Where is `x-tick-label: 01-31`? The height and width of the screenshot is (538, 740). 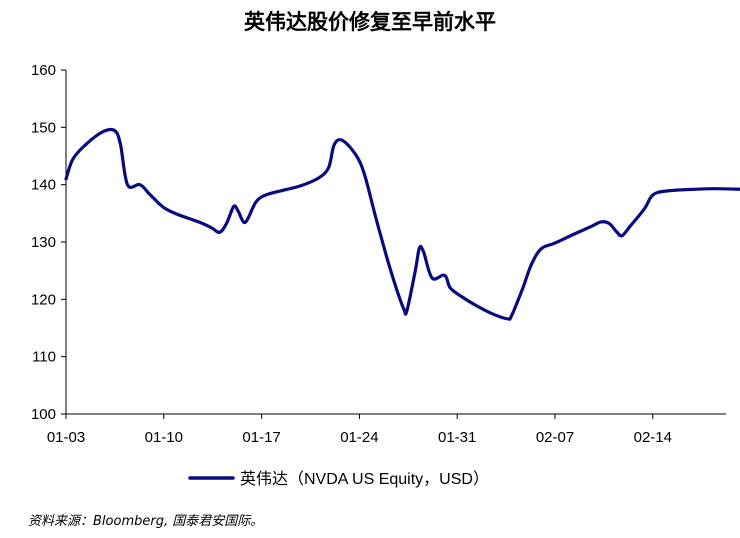 x-tick-label: 01-31 is located at coordinates (457, 437).